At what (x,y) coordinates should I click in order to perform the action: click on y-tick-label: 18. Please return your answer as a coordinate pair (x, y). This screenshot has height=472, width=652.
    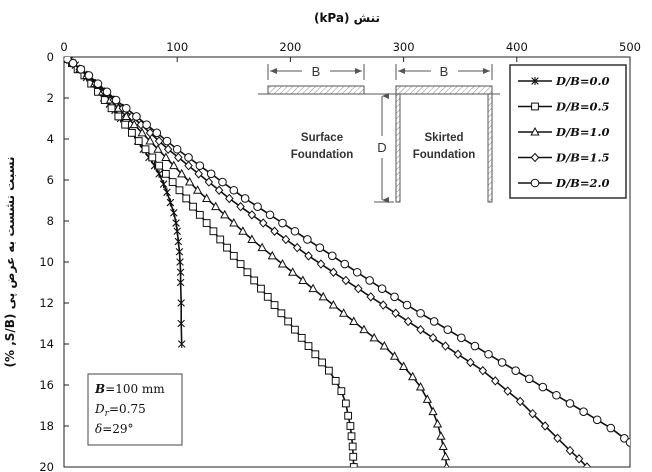
    Looking at the image, I should click on (46, 426).